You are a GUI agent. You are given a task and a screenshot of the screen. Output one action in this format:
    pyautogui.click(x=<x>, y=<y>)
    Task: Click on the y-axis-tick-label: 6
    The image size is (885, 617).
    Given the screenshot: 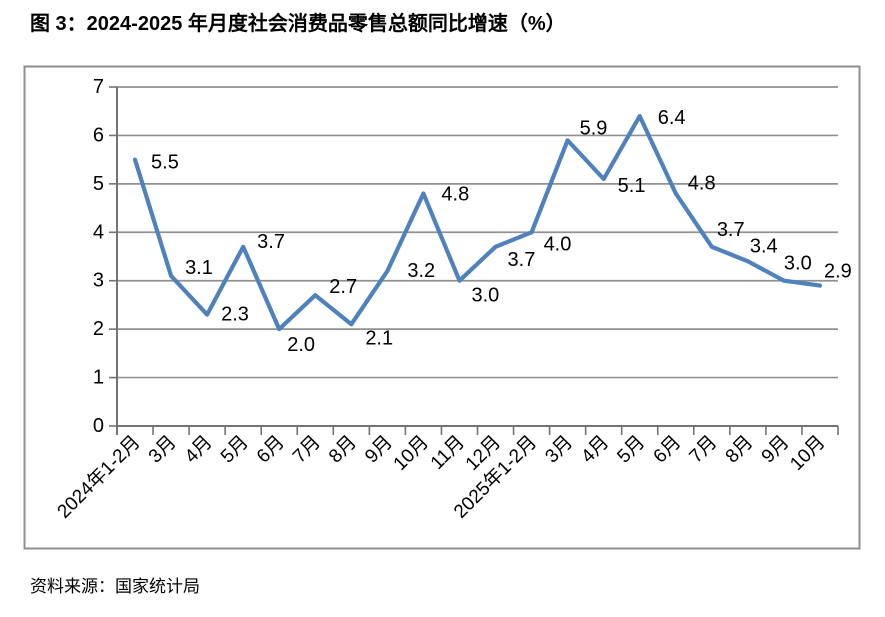 What is the action you would take?
    pyautogui.click(x=98, y=135)
    